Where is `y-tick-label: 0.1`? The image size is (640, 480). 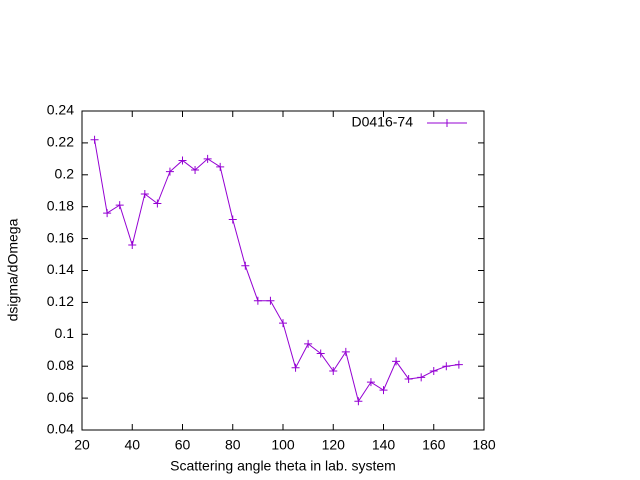
y-tick-label: 0.1 is located at coordinates (65, 333).